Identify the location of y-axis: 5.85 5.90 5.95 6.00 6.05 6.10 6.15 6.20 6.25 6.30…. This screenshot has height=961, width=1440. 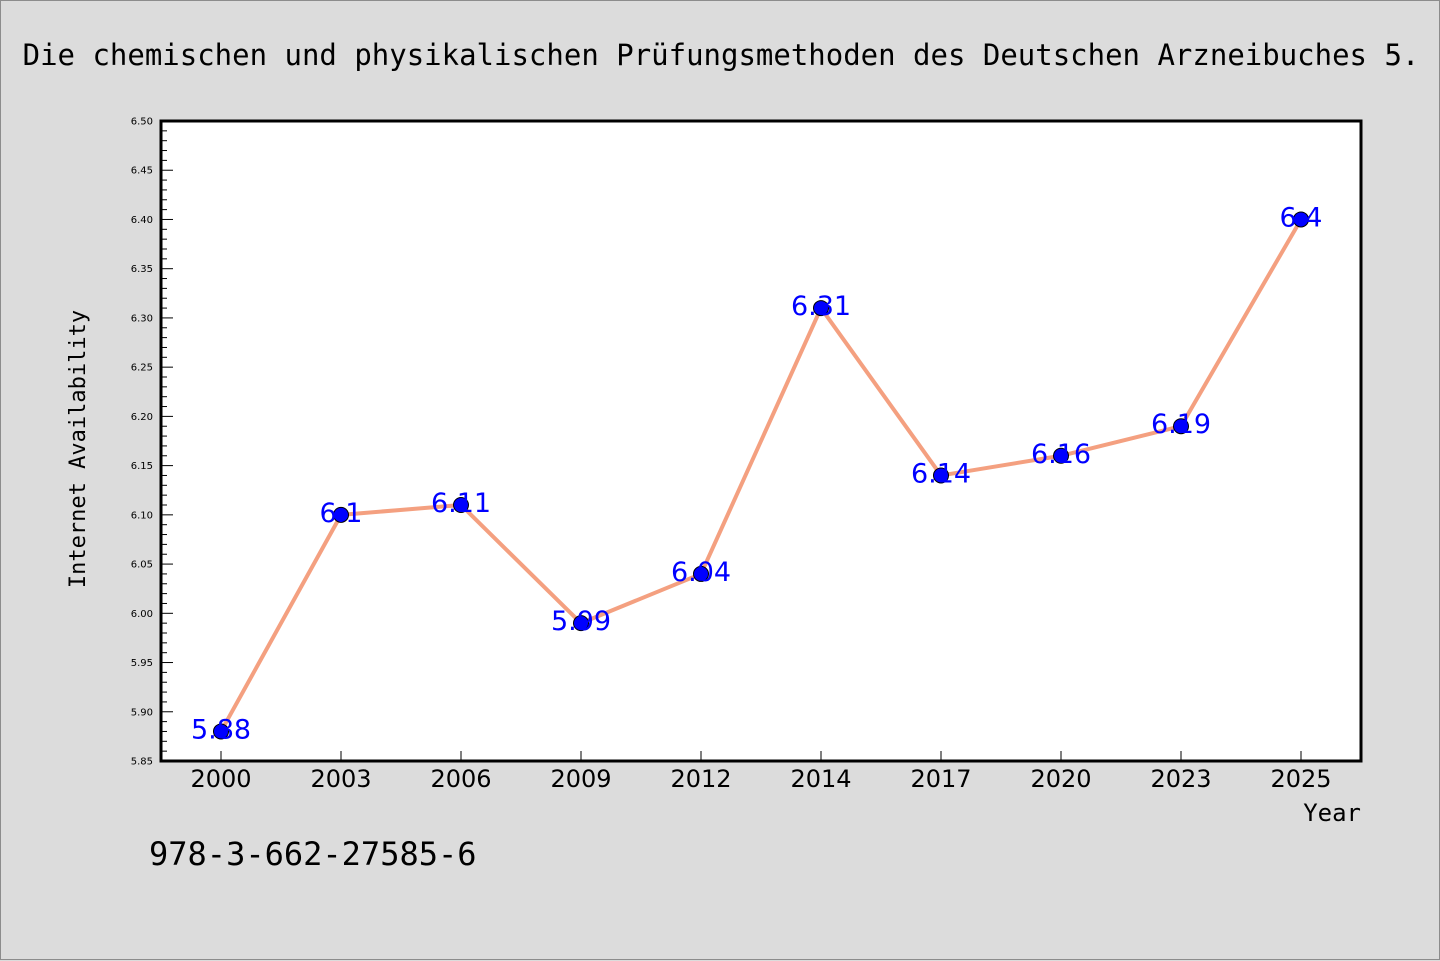
(152, 442).